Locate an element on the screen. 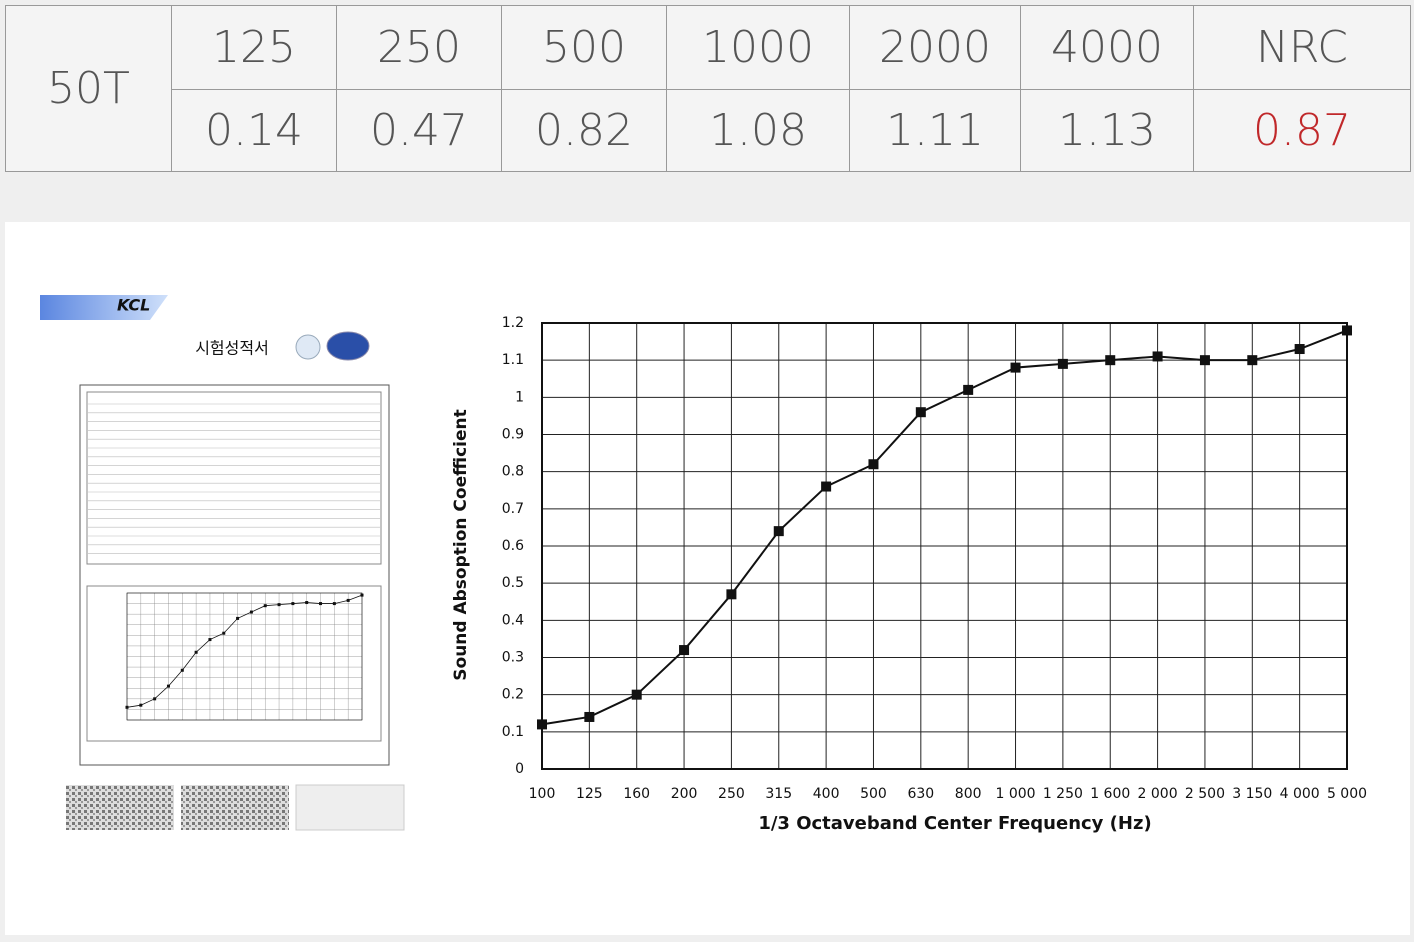 The width and height of the screenshot is (1414, 942). y-tick-label: 0 is located at coordinates (519, 769).